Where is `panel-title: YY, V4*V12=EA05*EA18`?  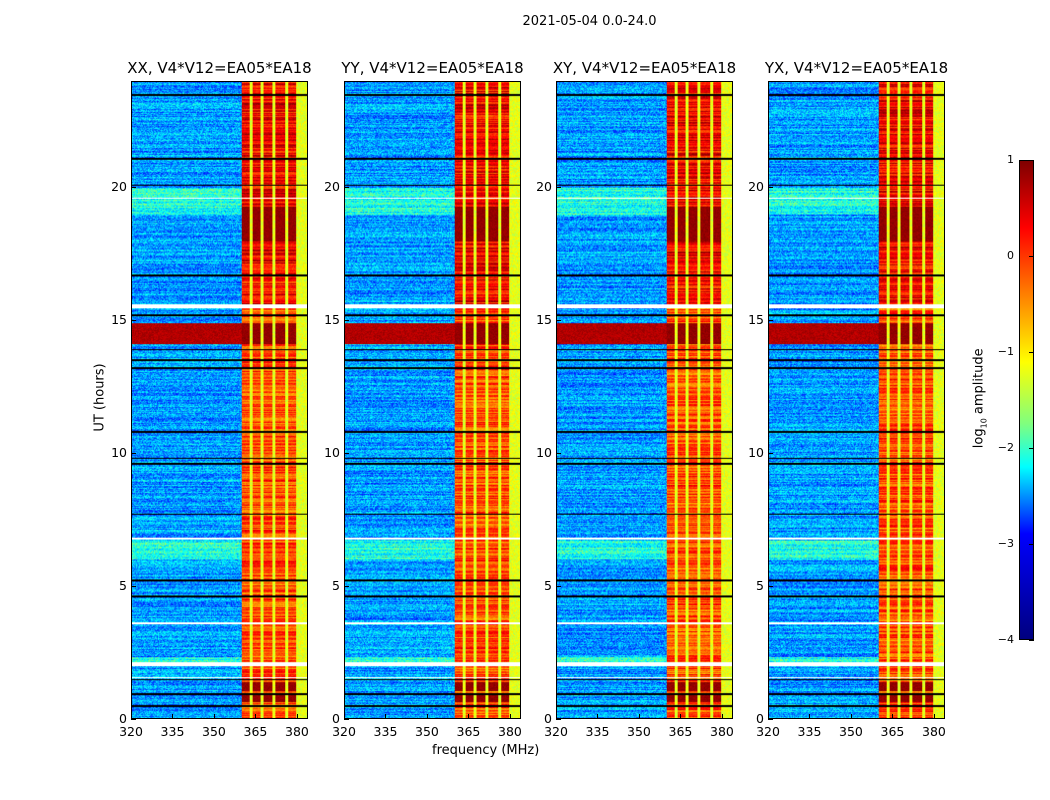
panel-title: YY, V4*V12=EA05*EA18 is located at coordinates (432, 68).